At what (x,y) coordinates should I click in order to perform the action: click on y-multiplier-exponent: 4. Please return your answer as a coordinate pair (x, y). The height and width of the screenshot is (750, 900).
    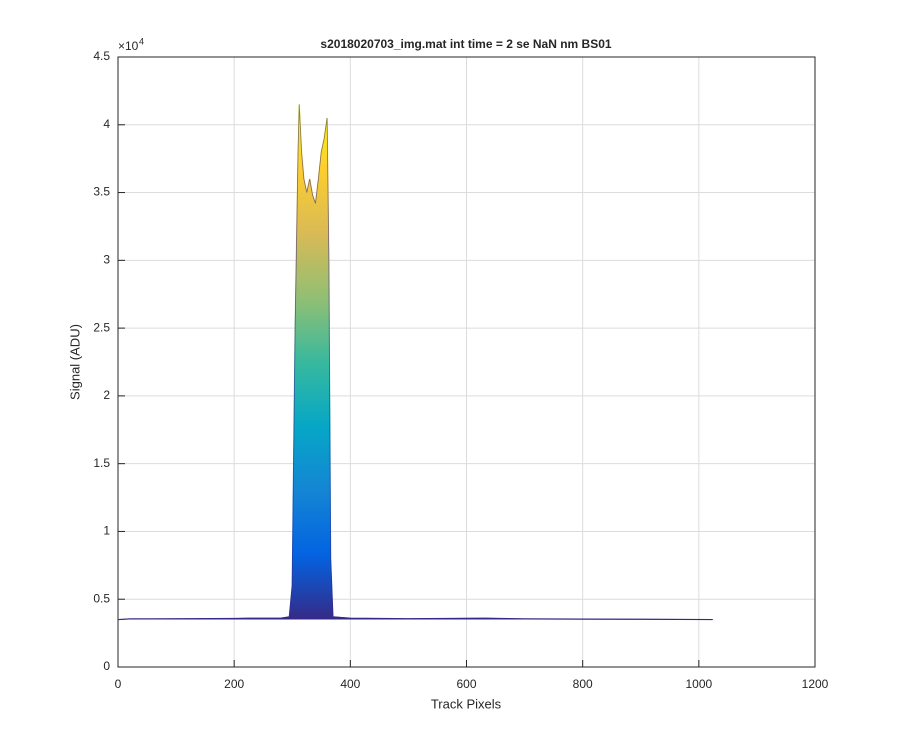
    Looking at the image, I should click on (141, 41).